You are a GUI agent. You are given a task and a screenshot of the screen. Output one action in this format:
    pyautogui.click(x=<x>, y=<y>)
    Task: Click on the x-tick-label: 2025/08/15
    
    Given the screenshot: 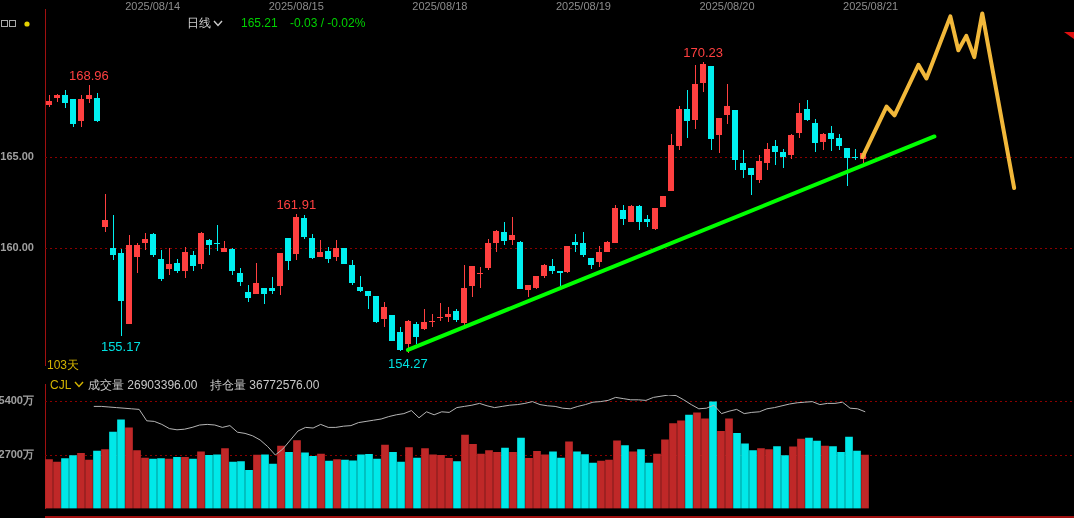 What is the action you would take?
    pyautogui.click(x=296, y=6)
    